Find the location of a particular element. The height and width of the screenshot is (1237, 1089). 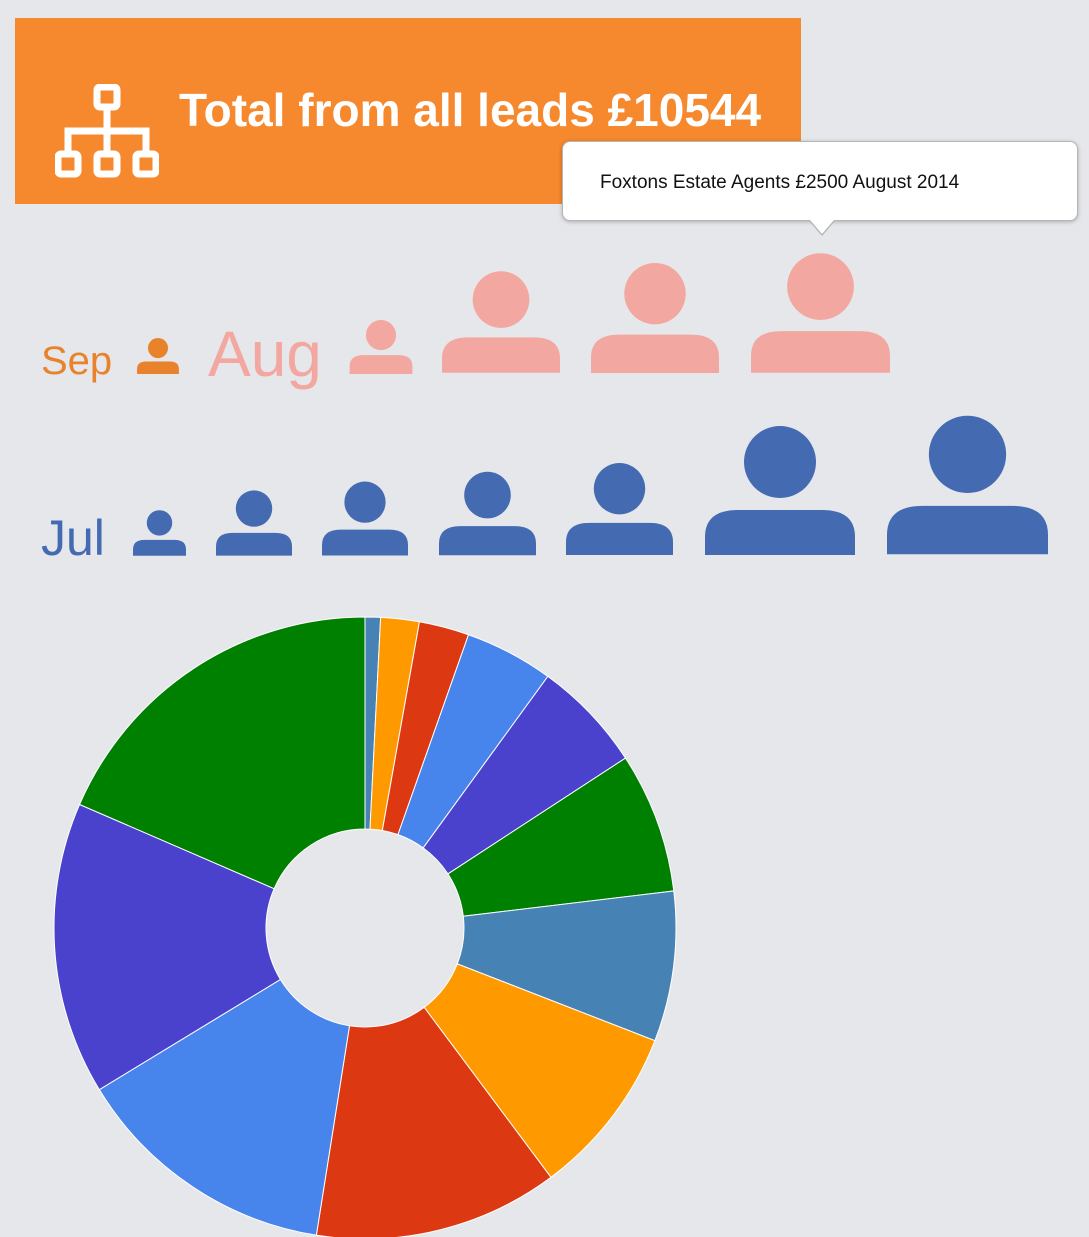

tooltip-text: Foxtons Estate Agents £2500 August 2014 is located at coordinates (780, 182).